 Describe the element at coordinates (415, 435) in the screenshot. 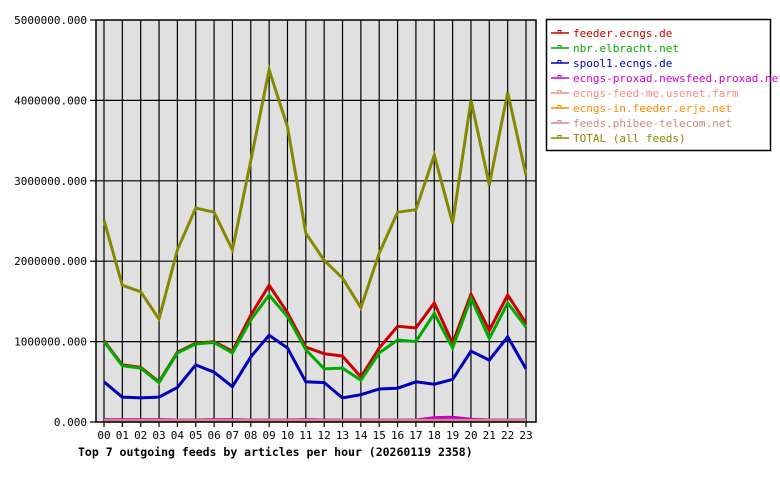

I see `x-tick-label: 17` at that location.